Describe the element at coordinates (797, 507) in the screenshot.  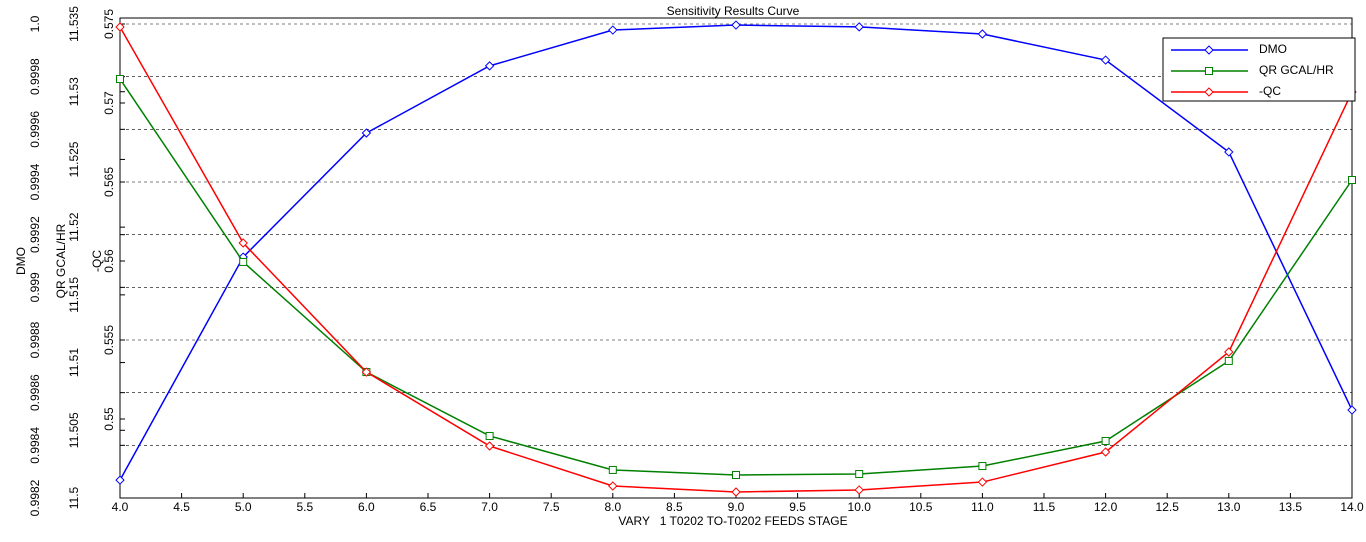
I see `x-tick-label: 9.5` at that location.